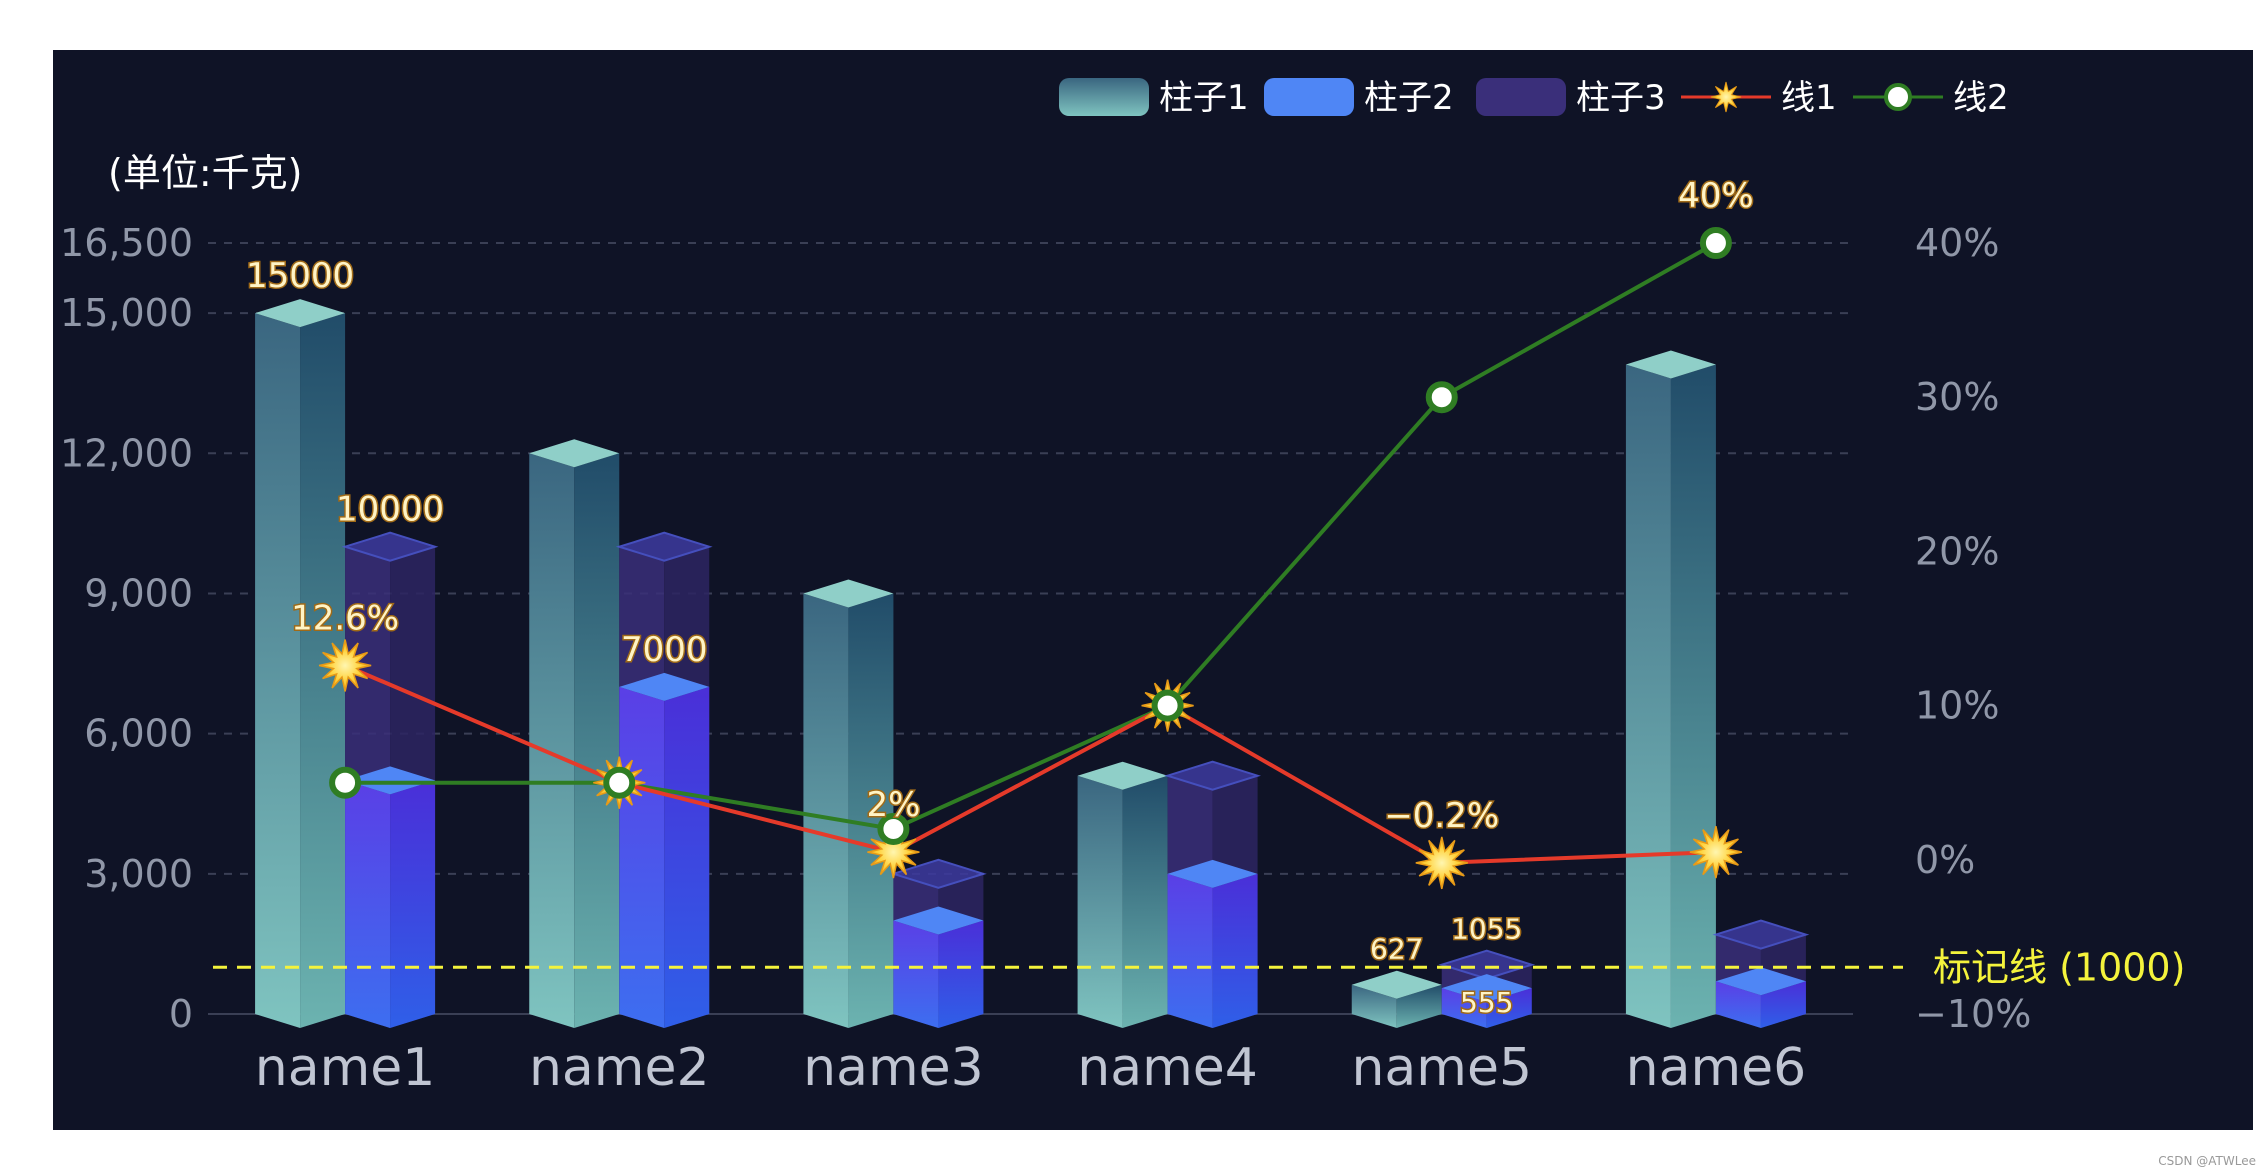 The image size is (2268, 1176). What do you see at coordinates (1973, 1014) in the screenshot?
I see `y-right-tick-label: −10%` at bounding box center [1973, 1014].